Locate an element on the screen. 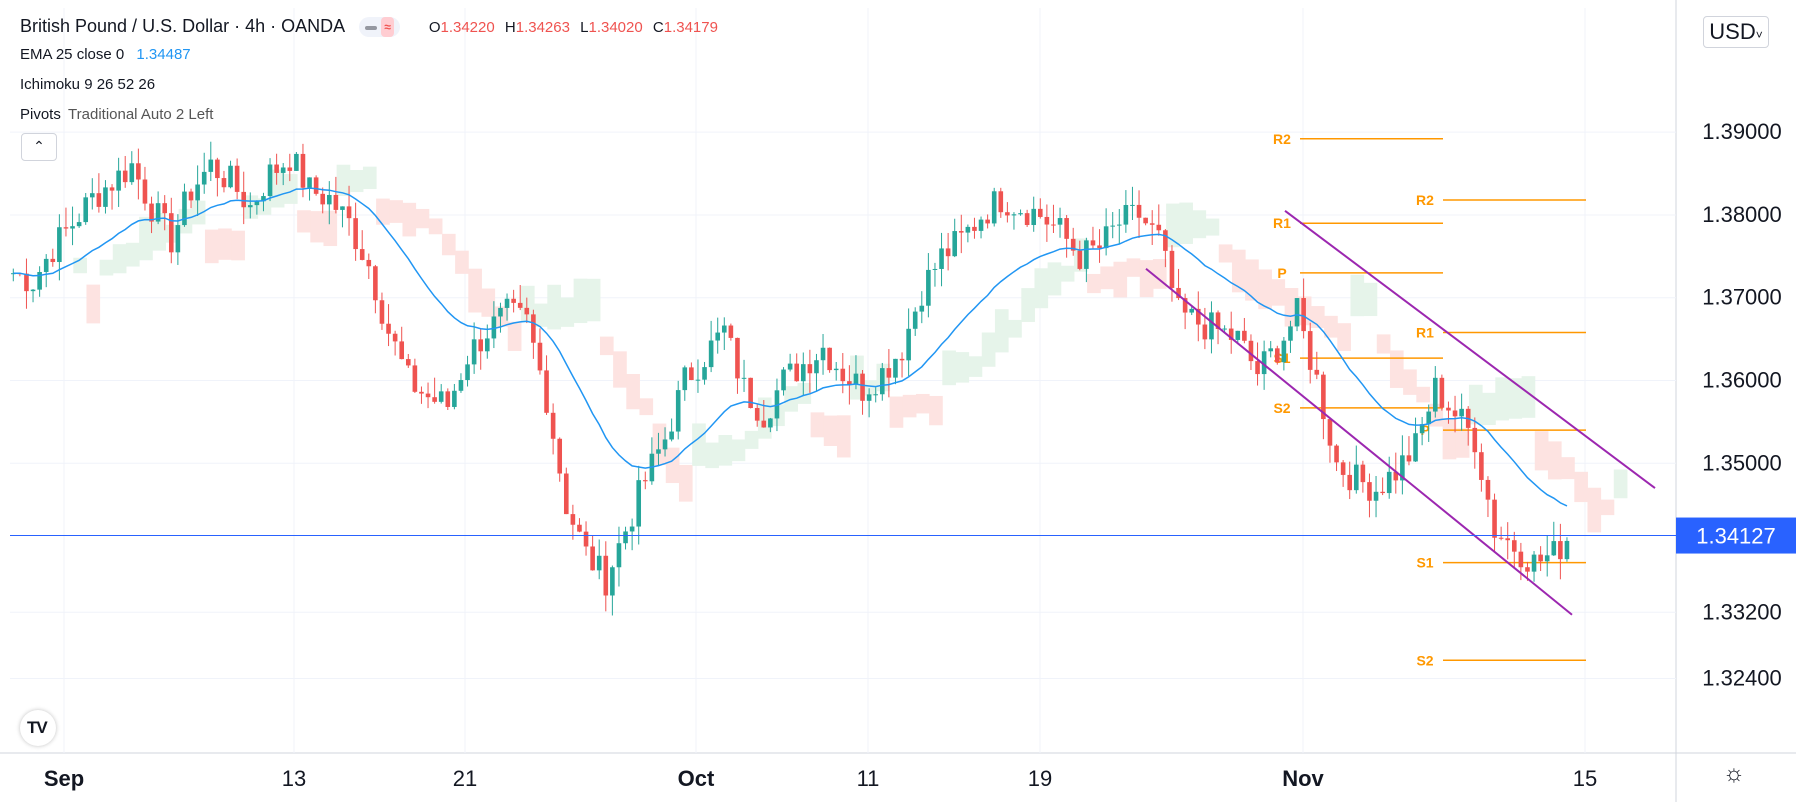 This screenshot has width=1796, height=802. open-value: 1.34220 is located at coordinates (467, 27).